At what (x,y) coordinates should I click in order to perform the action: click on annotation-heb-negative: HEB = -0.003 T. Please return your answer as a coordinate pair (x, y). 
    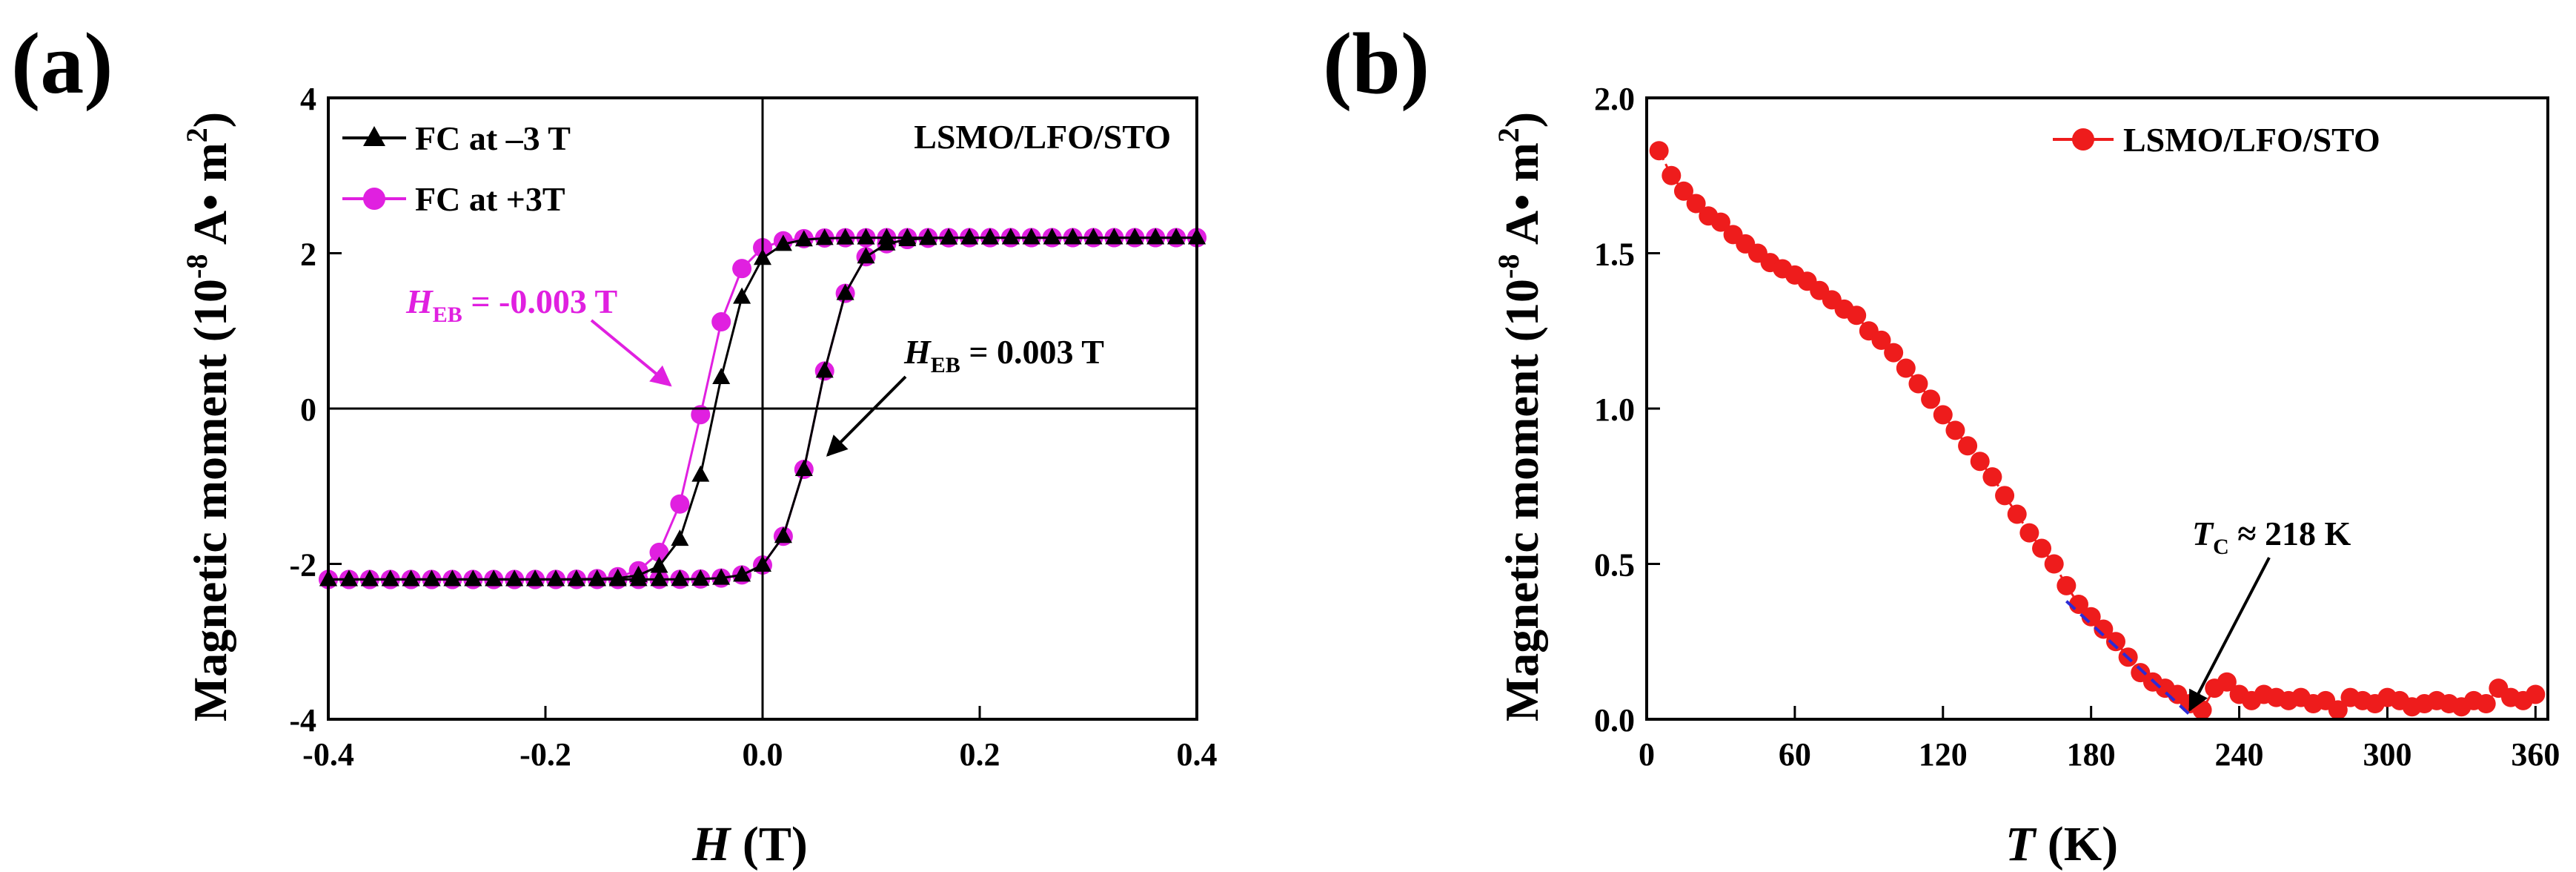
    Looking at the image, I should click on (511, 305).